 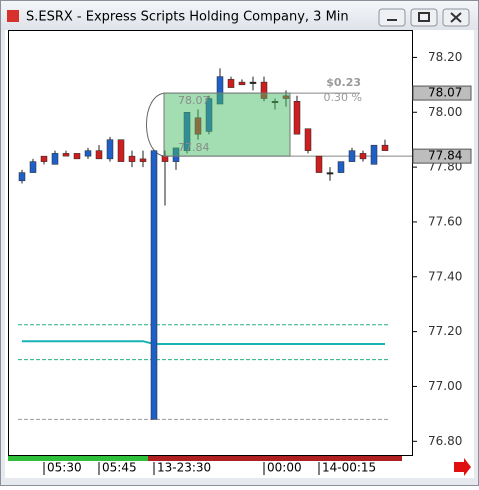 I want to click on y-tick-label: 77.00, so click(x=445, y=386).